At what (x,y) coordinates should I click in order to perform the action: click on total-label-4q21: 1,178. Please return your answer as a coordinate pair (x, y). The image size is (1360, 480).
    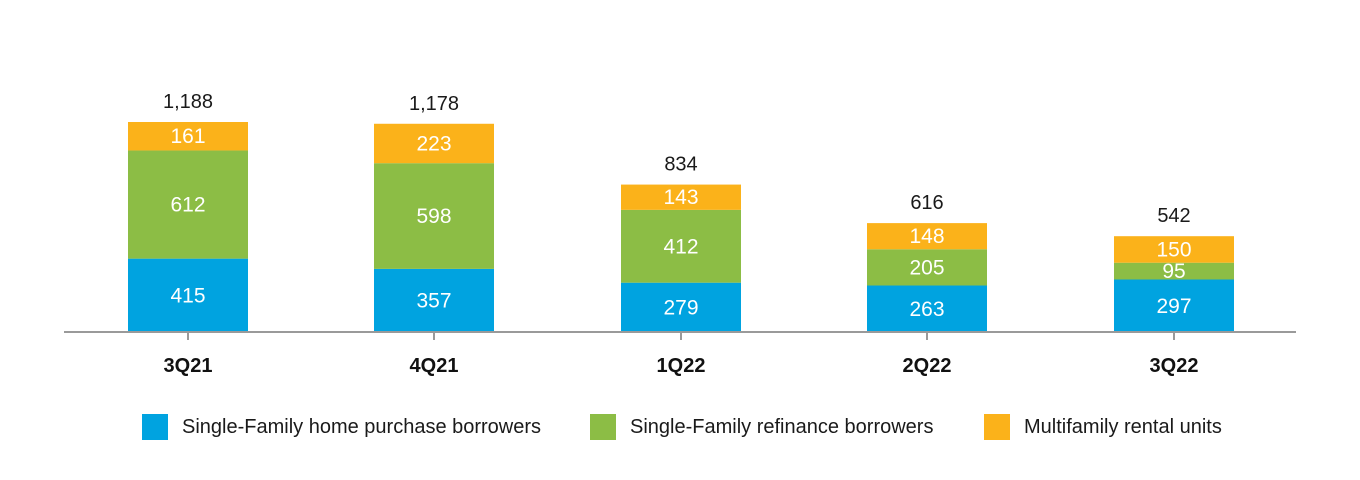
    Looking at the image, I should click on (434, 104).